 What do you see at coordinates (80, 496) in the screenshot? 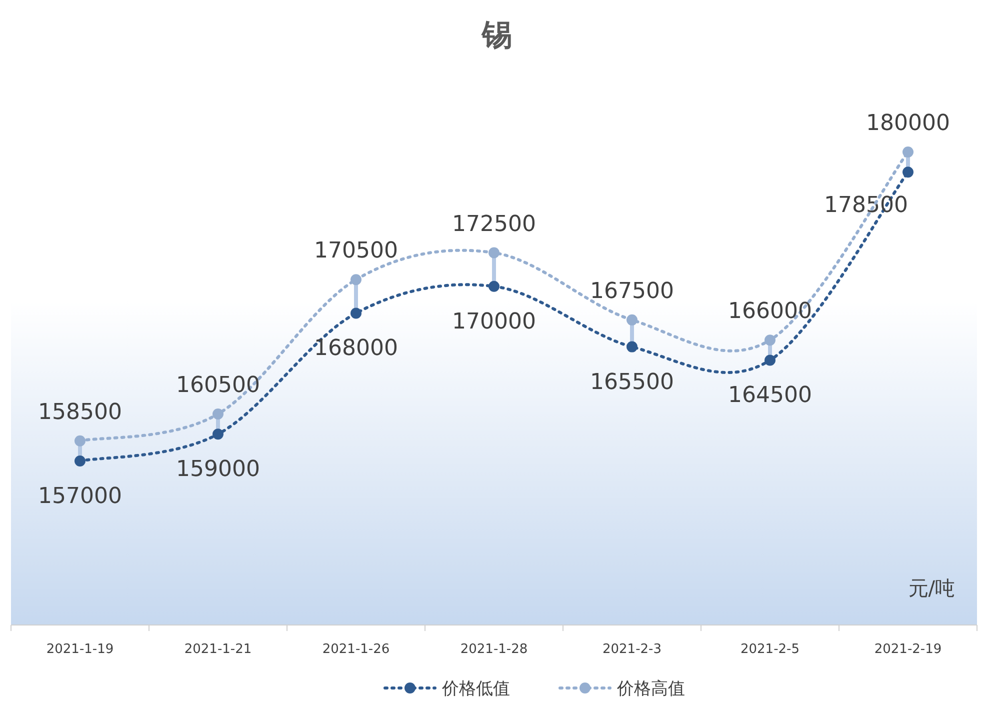
I see `data-label: 157000` at bounding box center [80, 496].